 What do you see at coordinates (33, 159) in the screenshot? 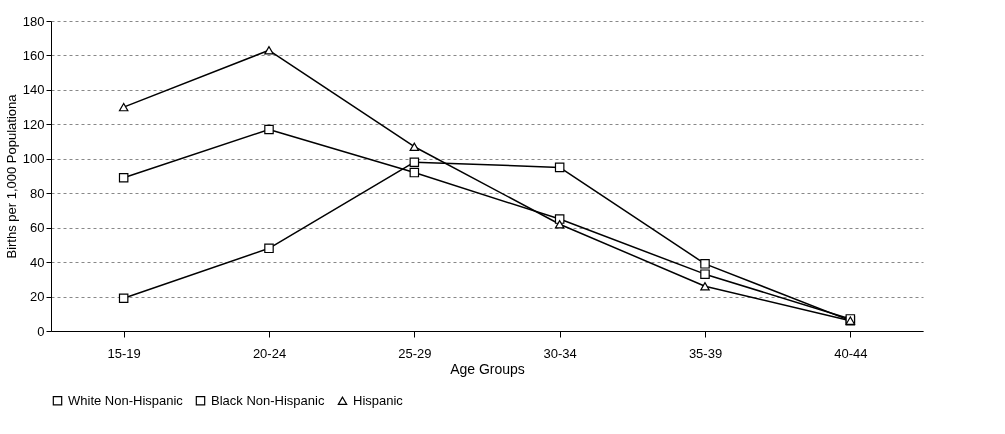
I see `y-tick-label: 100` at bounding box center [33, 159].